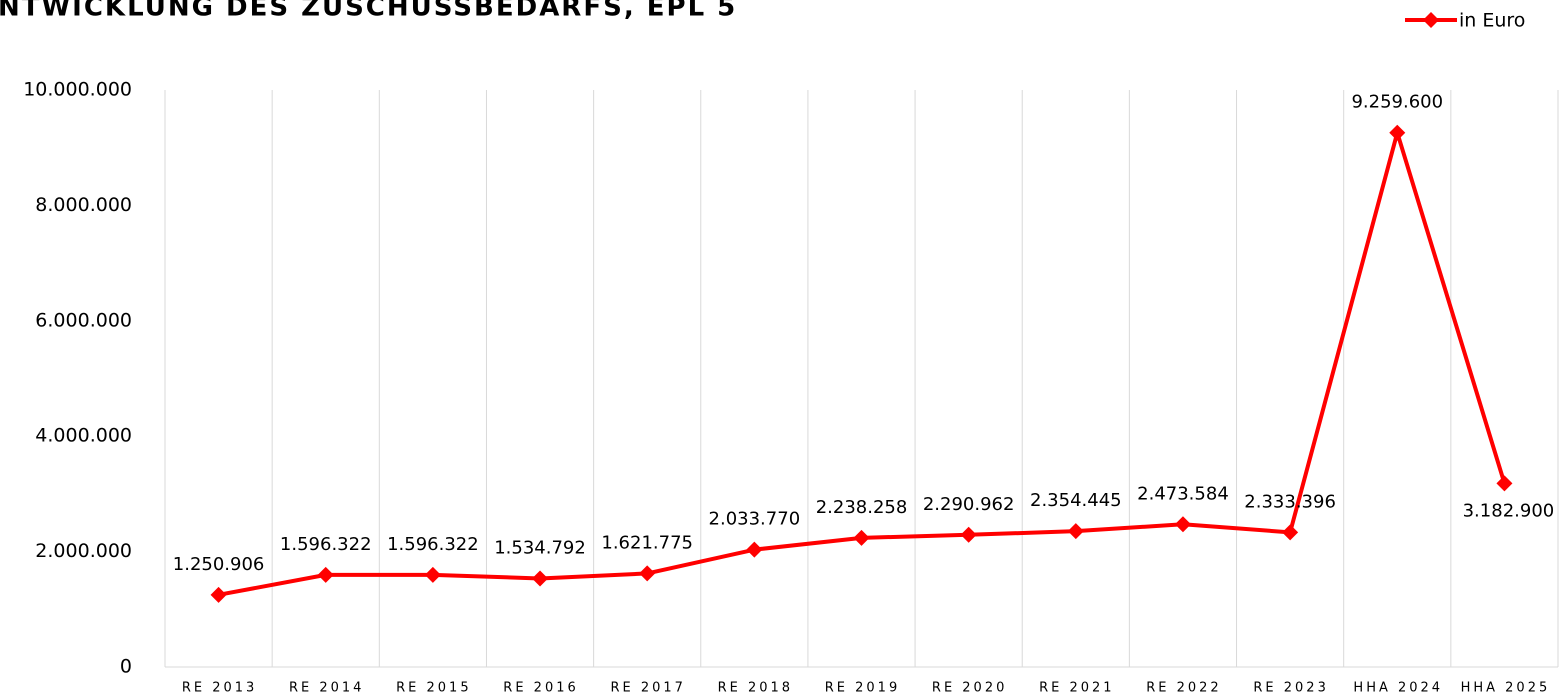 Image resolution: width=1560 pixels, height=697 pixels. Describe the element at coordinates (1509, 510) in the screenshot. I see `data-label: 3.182.900` at that location.